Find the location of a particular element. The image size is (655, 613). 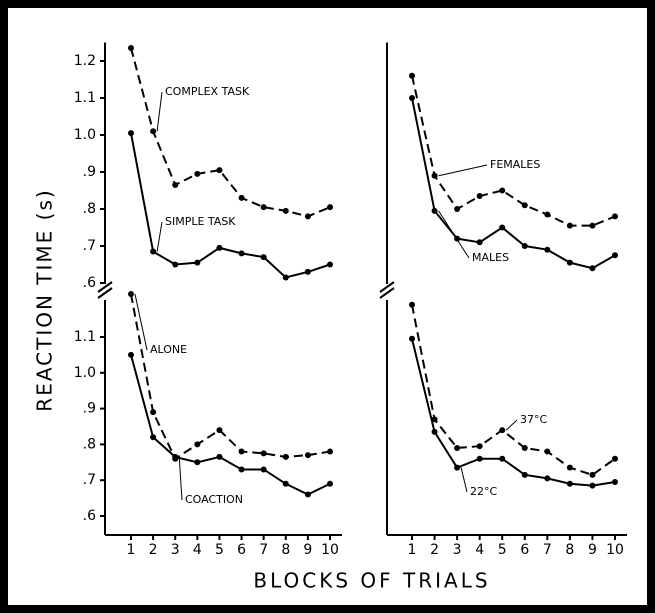

y-tick-label: 1.2 is located at coordinates (85, 61).